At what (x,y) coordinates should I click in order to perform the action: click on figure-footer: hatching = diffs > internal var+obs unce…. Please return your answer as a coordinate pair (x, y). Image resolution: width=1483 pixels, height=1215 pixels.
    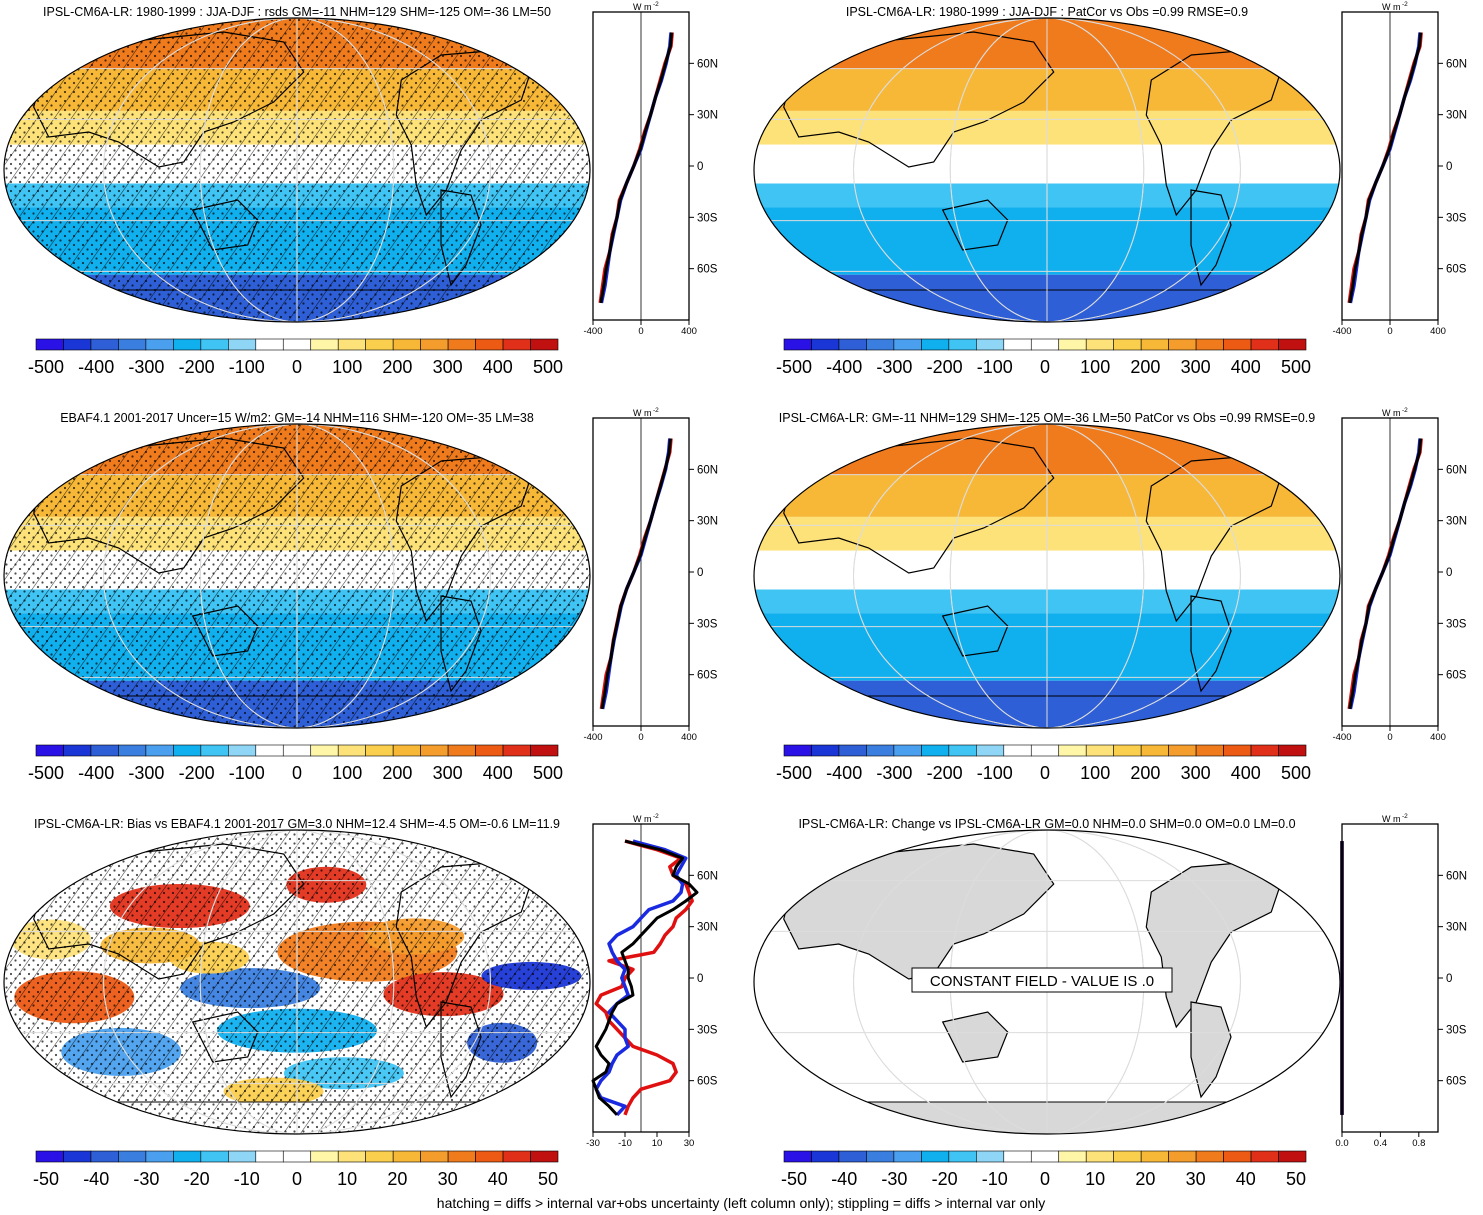
    Looking at the image, I should click on (741, 1203).